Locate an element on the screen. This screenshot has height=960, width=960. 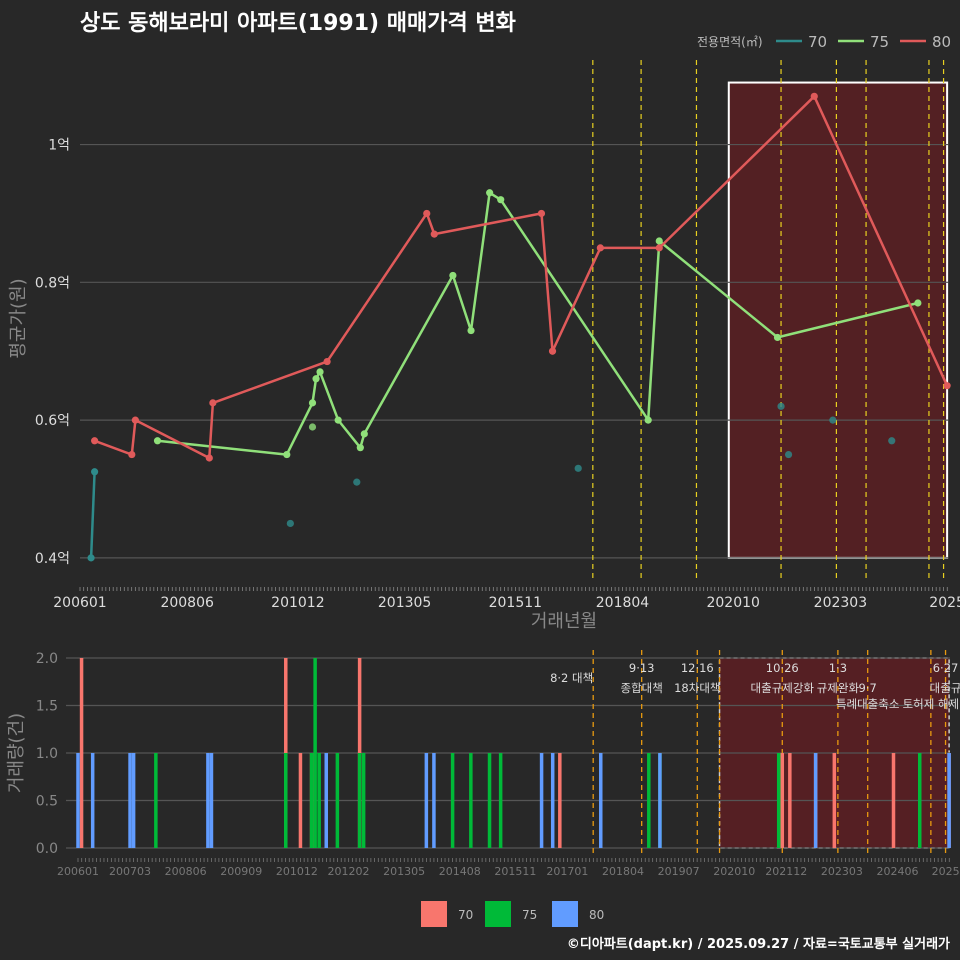
policy-label: 규제완화 is located at coordinates (838, 688).